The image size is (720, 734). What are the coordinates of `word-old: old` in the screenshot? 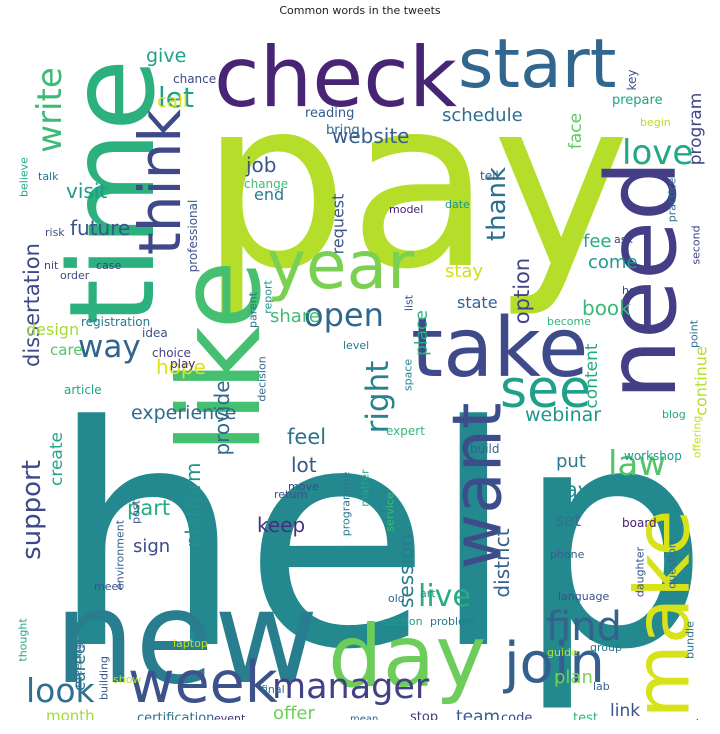 It's located at (396, 598).